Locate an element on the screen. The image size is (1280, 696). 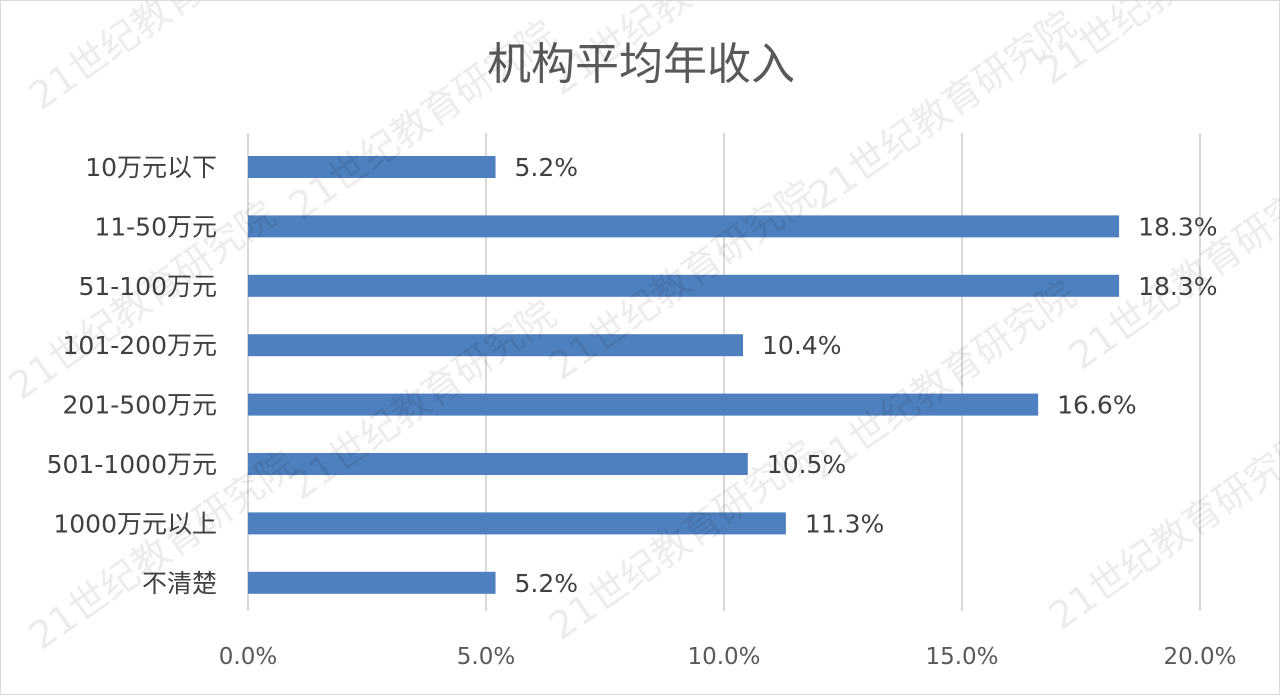
category-label: 201-500万元 is located at coordinates (140, 405).